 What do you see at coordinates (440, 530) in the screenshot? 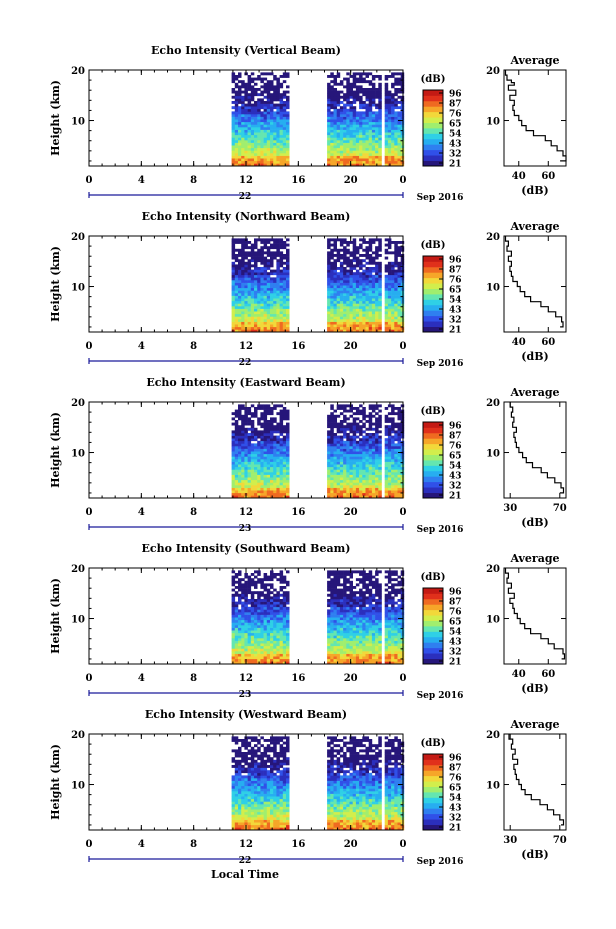
I see `date-month: Sep 2016` at bounding box center [440, 530].